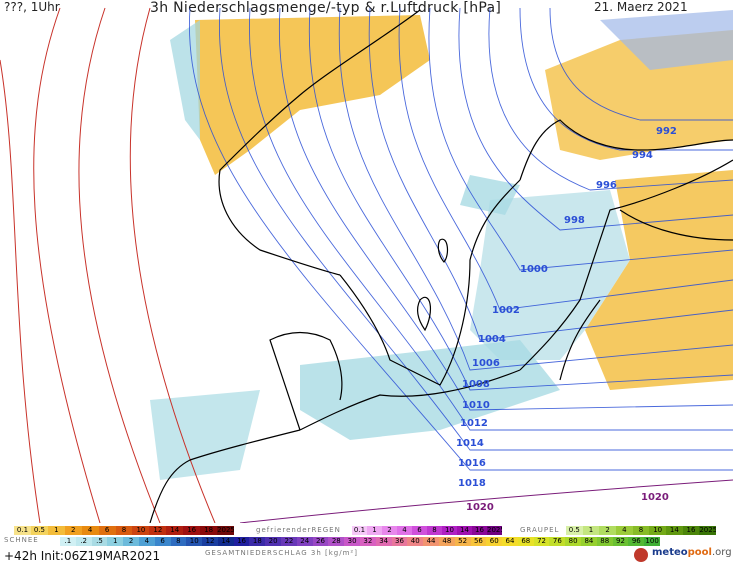 The width and height of the screenshot is (733, 566). I want to click on isobar-label-1020a: 1020, so click(480, 507).